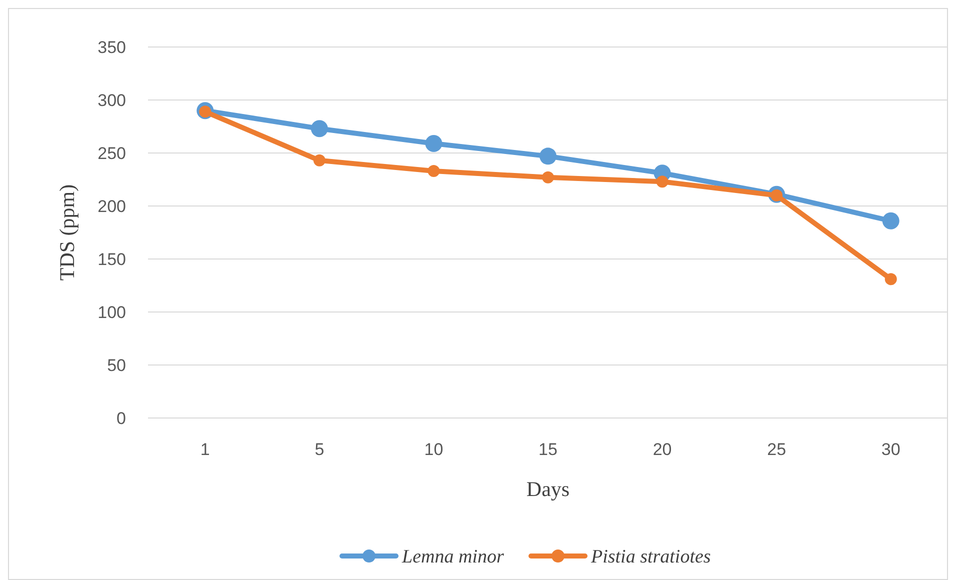 The width and height of the screenshot is (956, 580). I want to click on y-tick-label: 350, so click(112, 47).